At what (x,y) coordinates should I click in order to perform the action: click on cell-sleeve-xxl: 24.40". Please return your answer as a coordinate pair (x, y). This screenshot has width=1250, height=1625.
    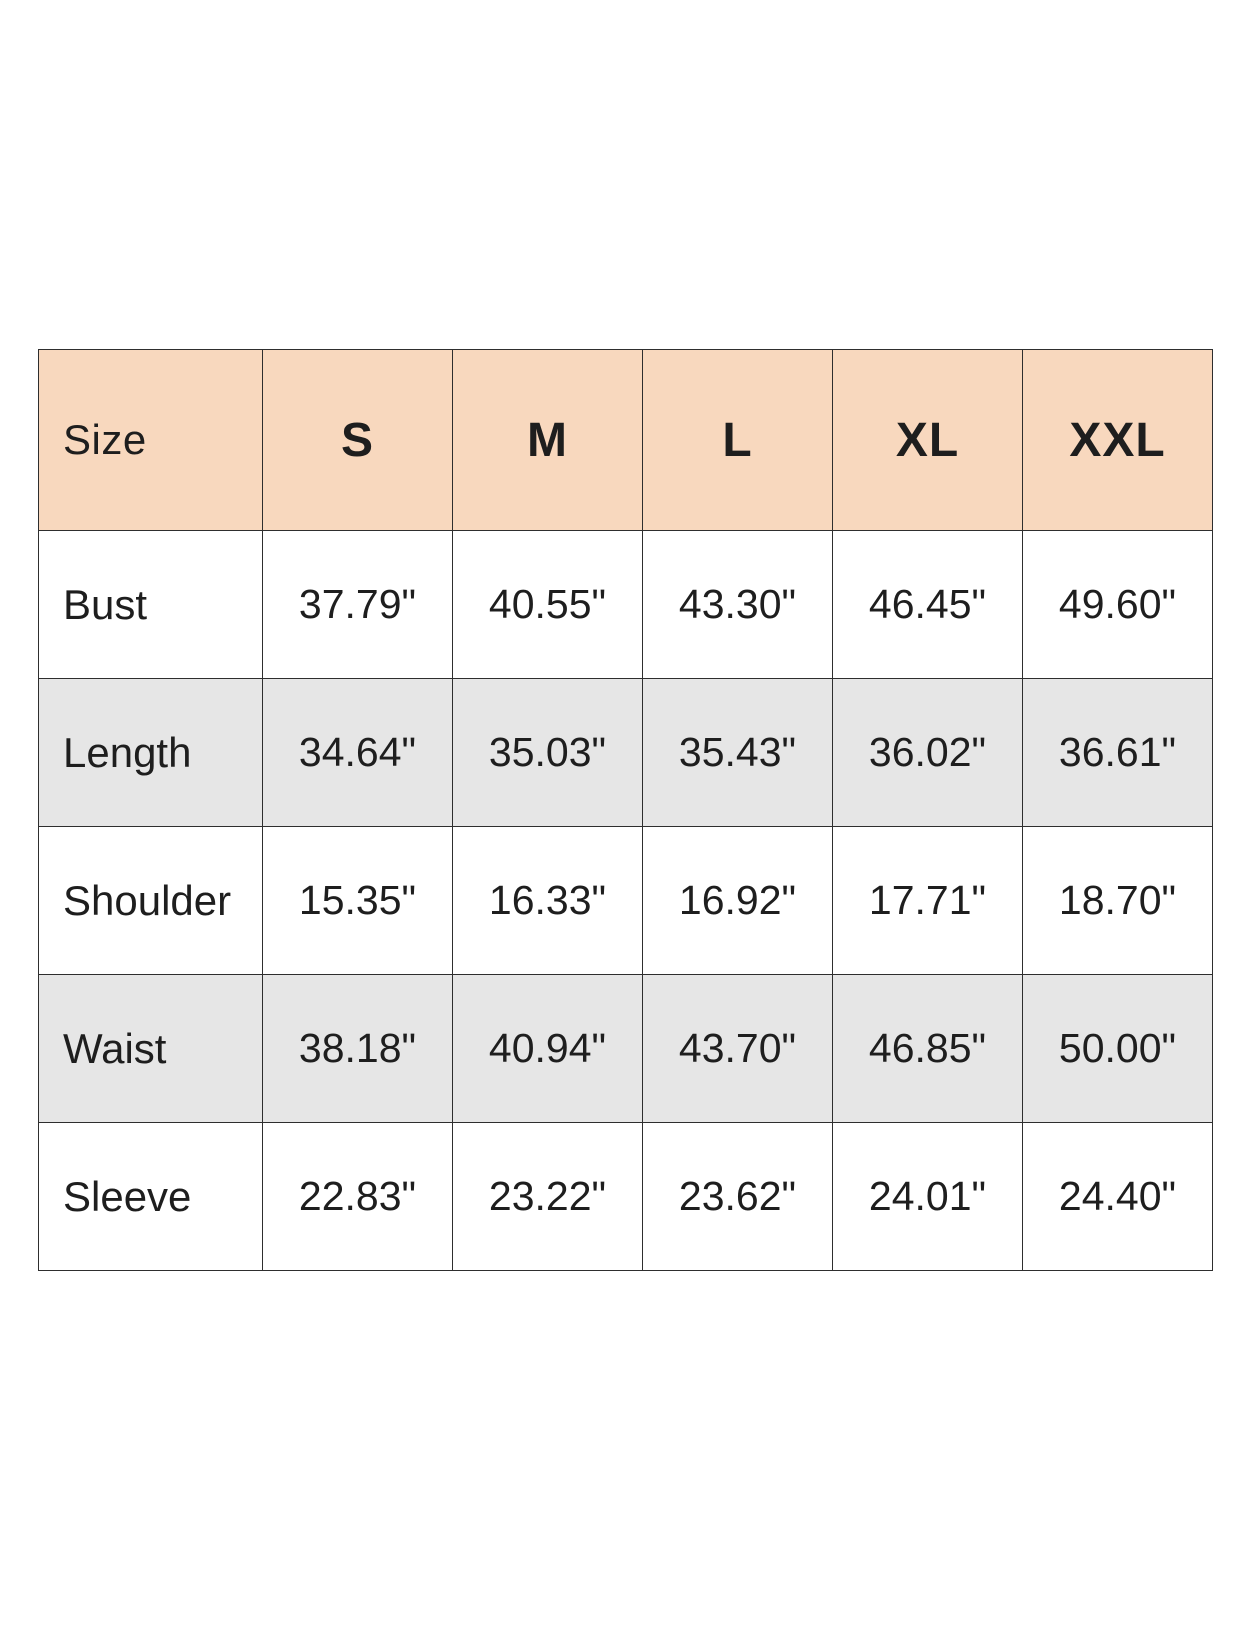
    Looking at the image, I should click on (1117, 1196).